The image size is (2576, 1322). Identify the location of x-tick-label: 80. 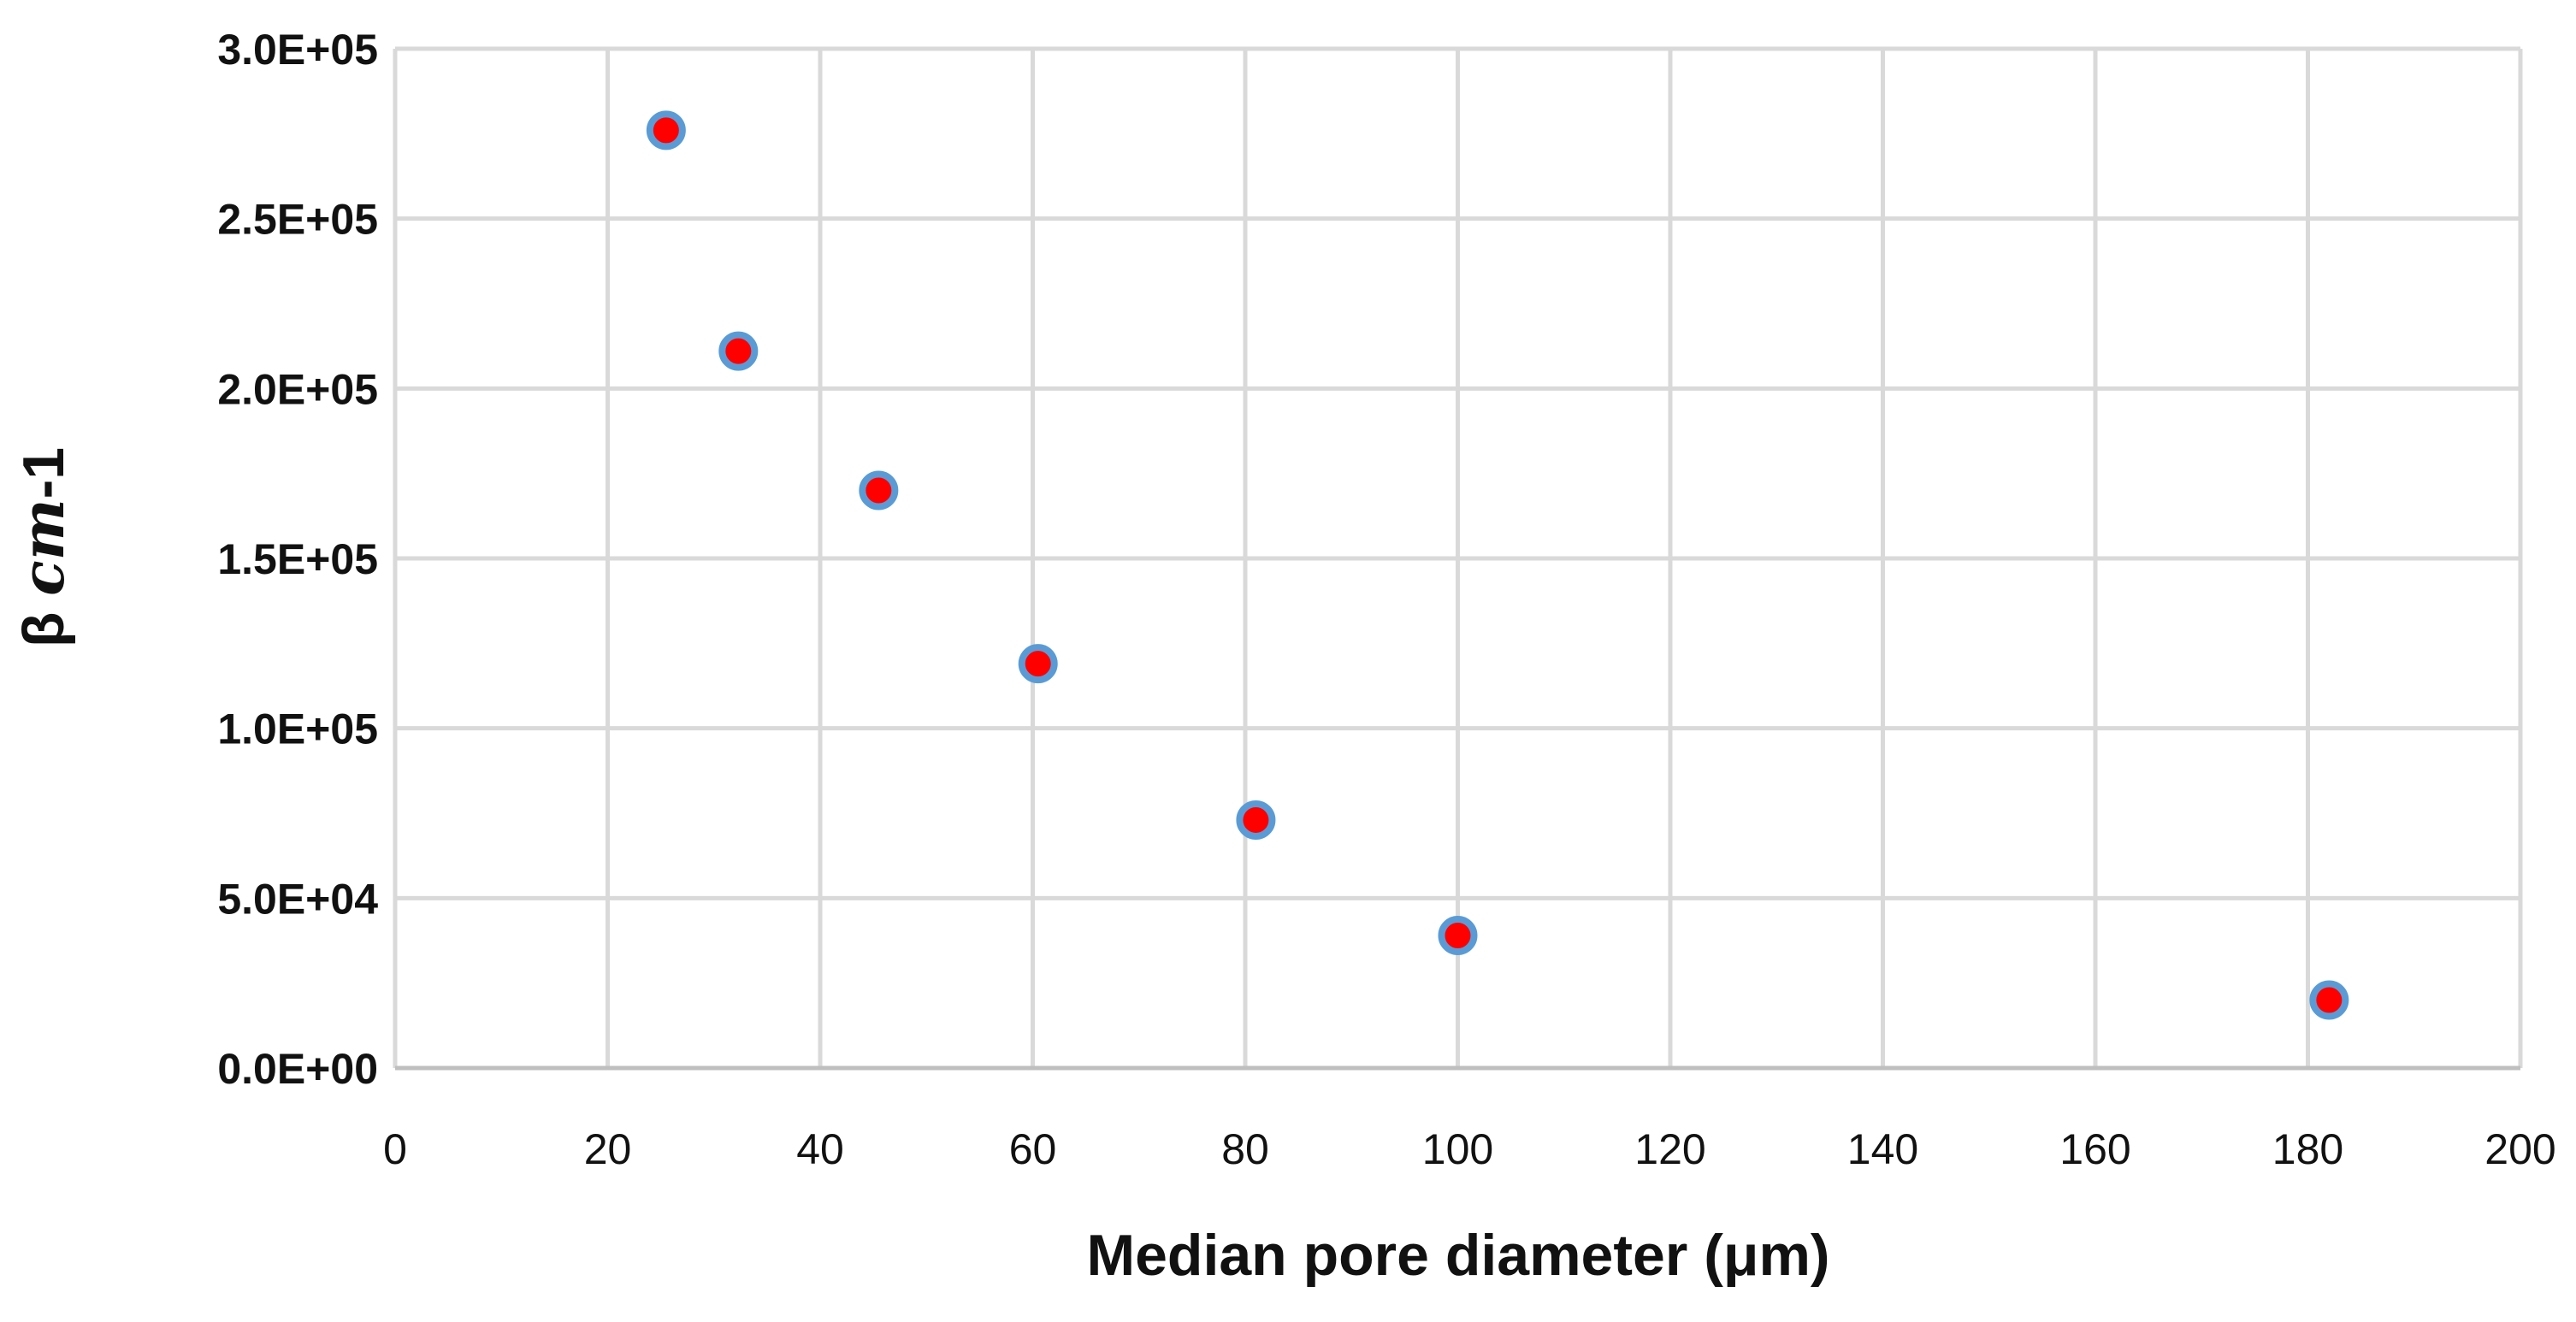
(1245, 1149).